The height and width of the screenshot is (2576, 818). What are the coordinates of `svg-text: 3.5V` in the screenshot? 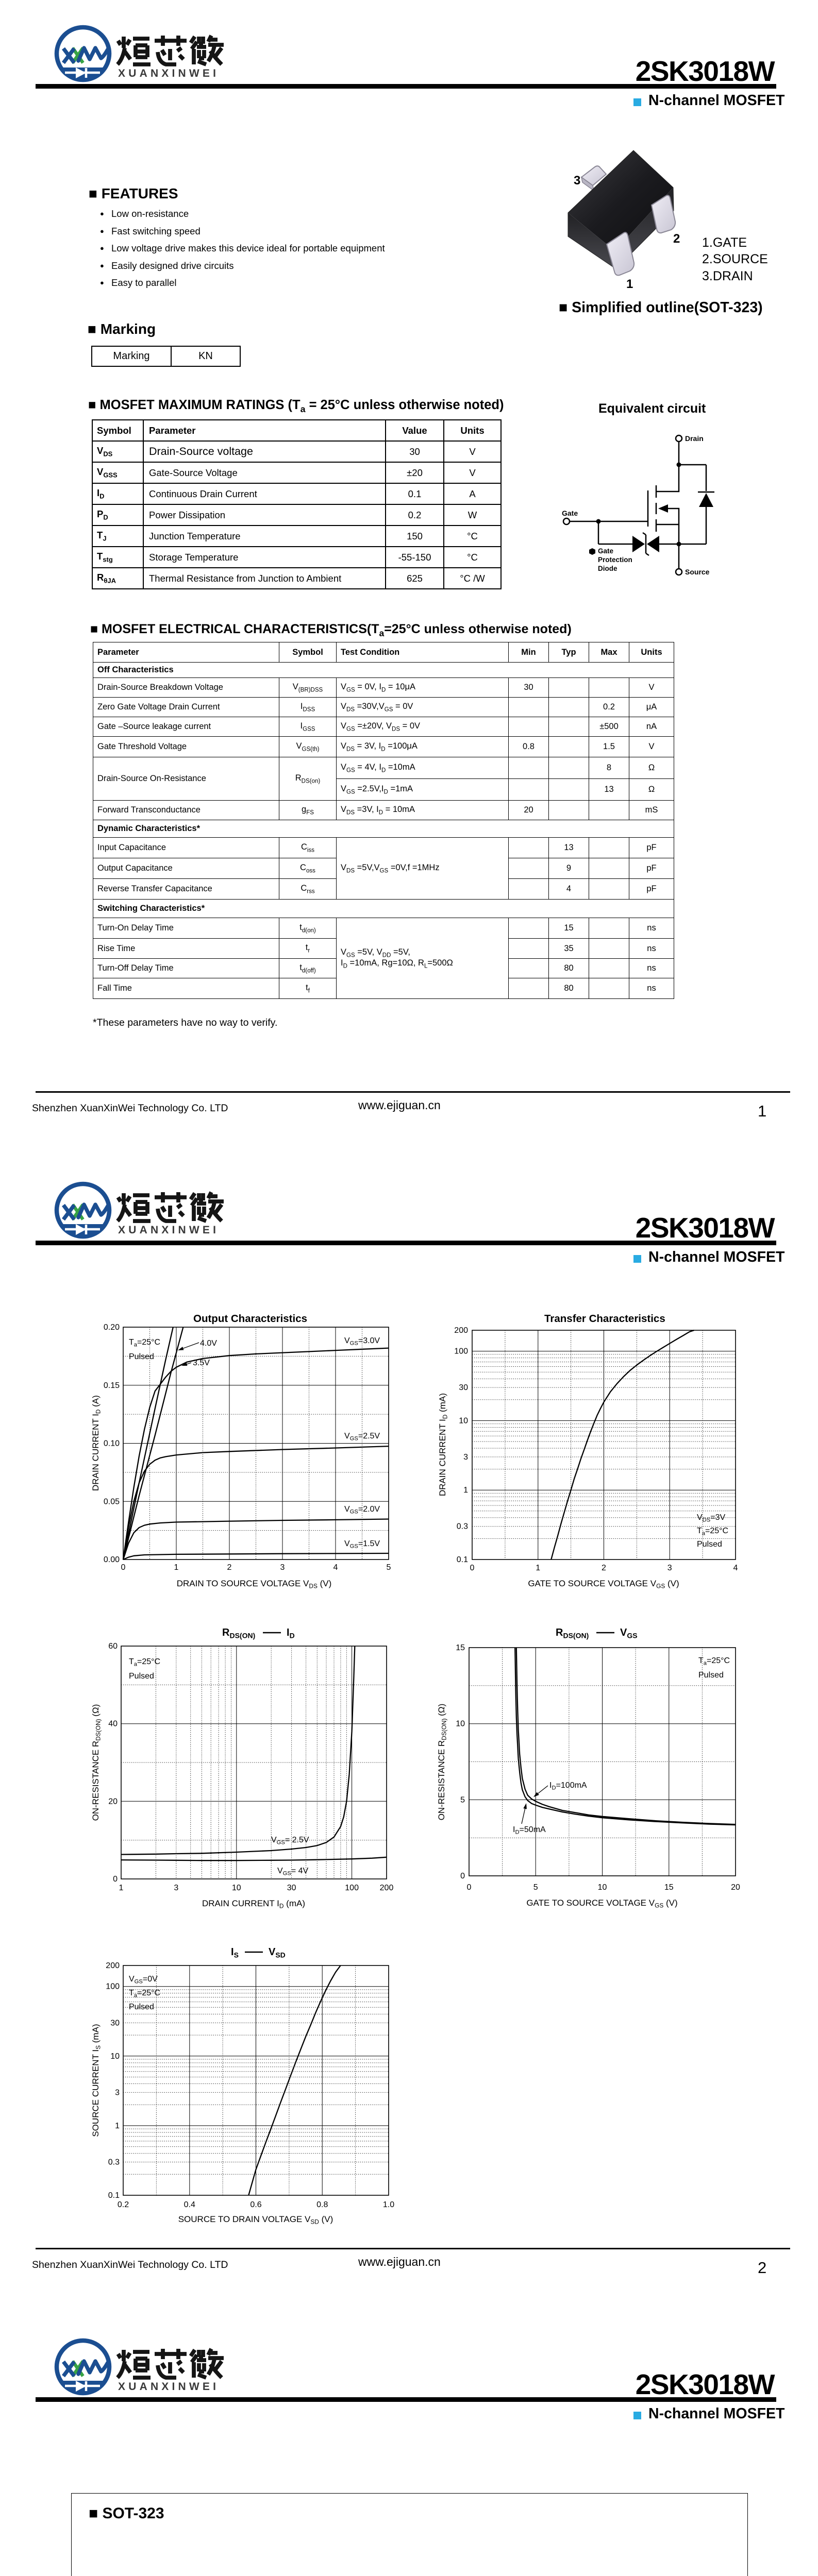 It's located at (201, 1363).